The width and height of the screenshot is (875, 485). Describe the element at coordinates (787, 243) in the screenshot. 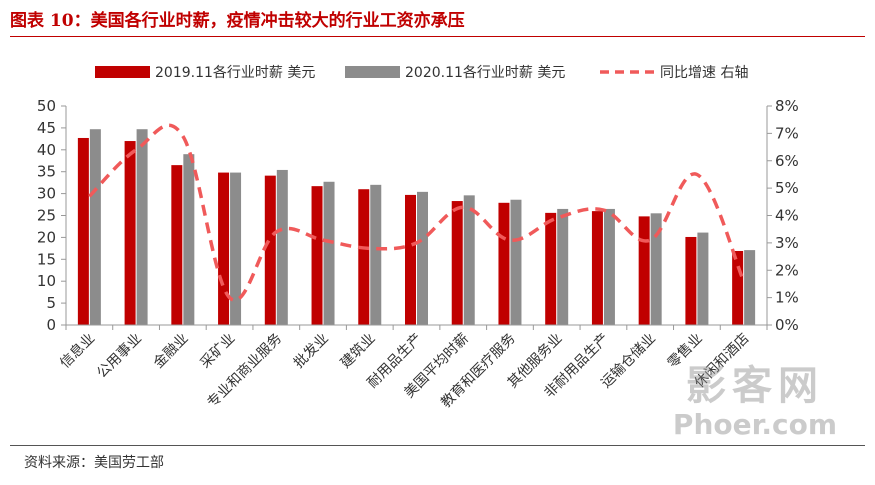

I see `y-right-tick-label: 3%` at that location.